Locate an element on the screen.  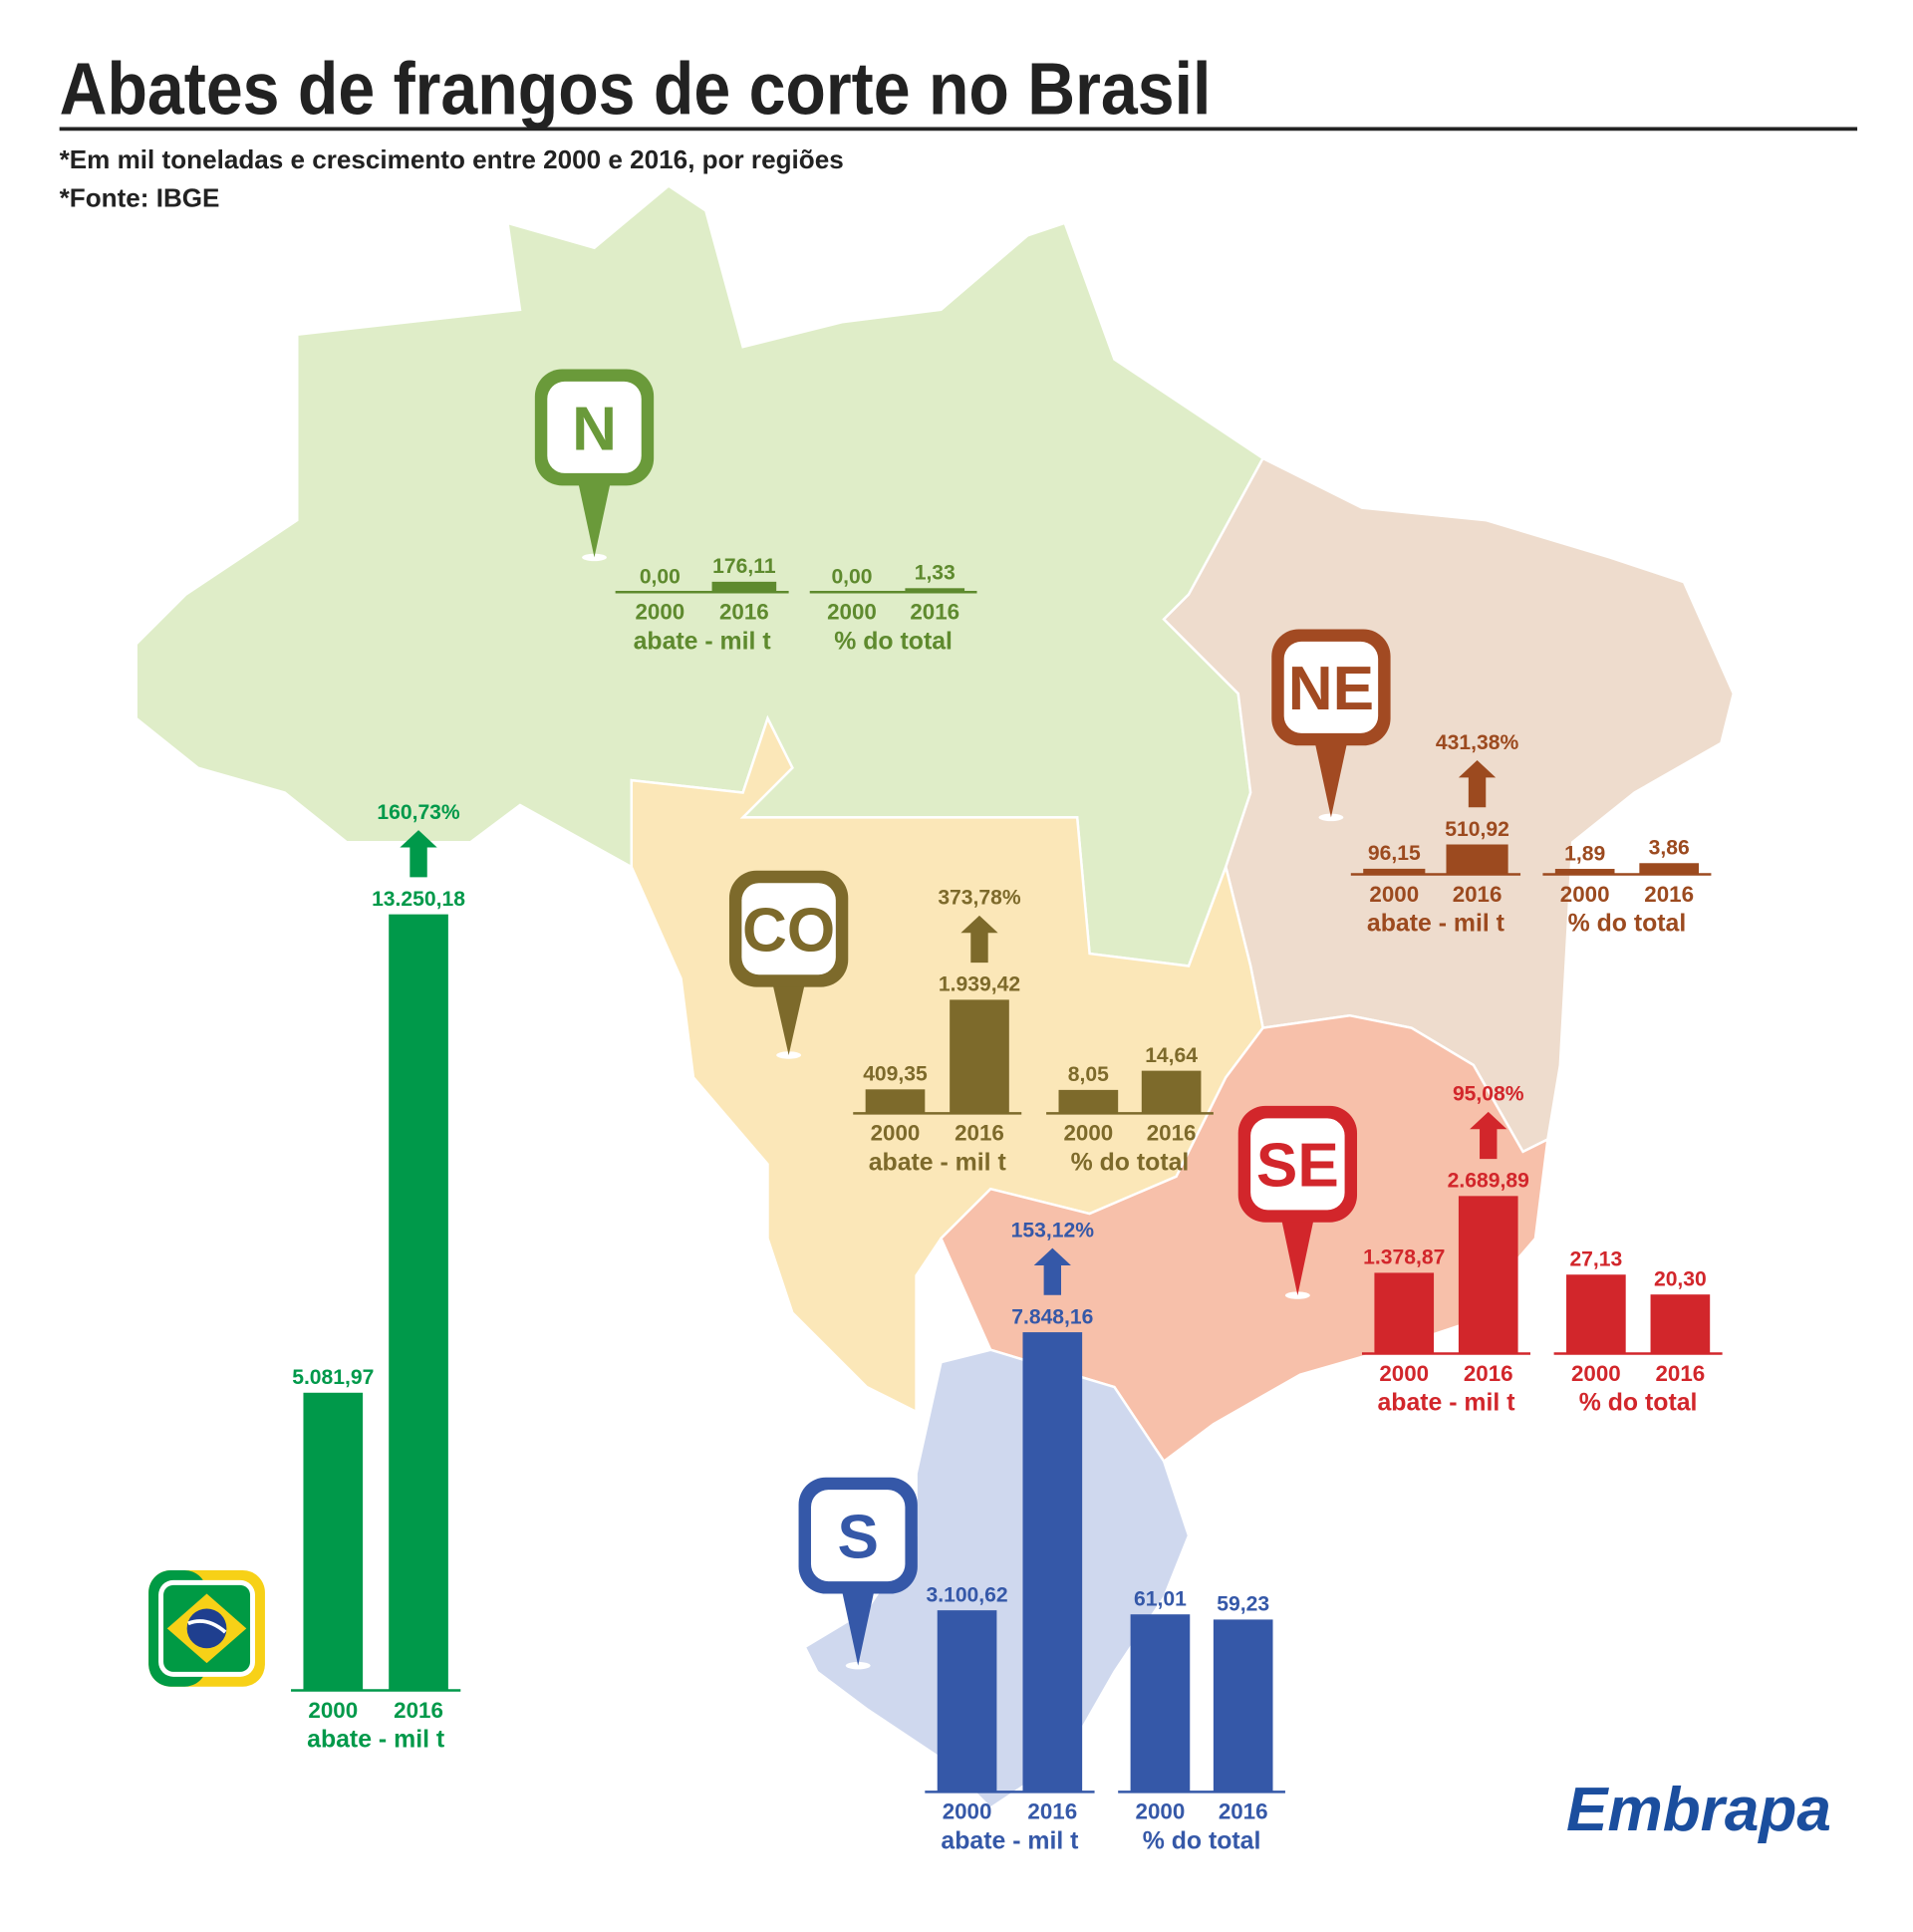
region-marker: S is located at coordinates (858, 1573).